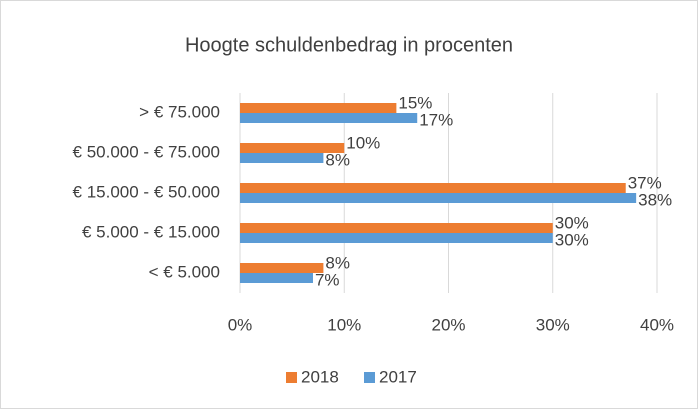 Image resolution: width=698 pixels, height=414 pixels. Describe the element at coordinates (240, 324) in the screenshot. I see `x-tick-label: 0%` at that location.